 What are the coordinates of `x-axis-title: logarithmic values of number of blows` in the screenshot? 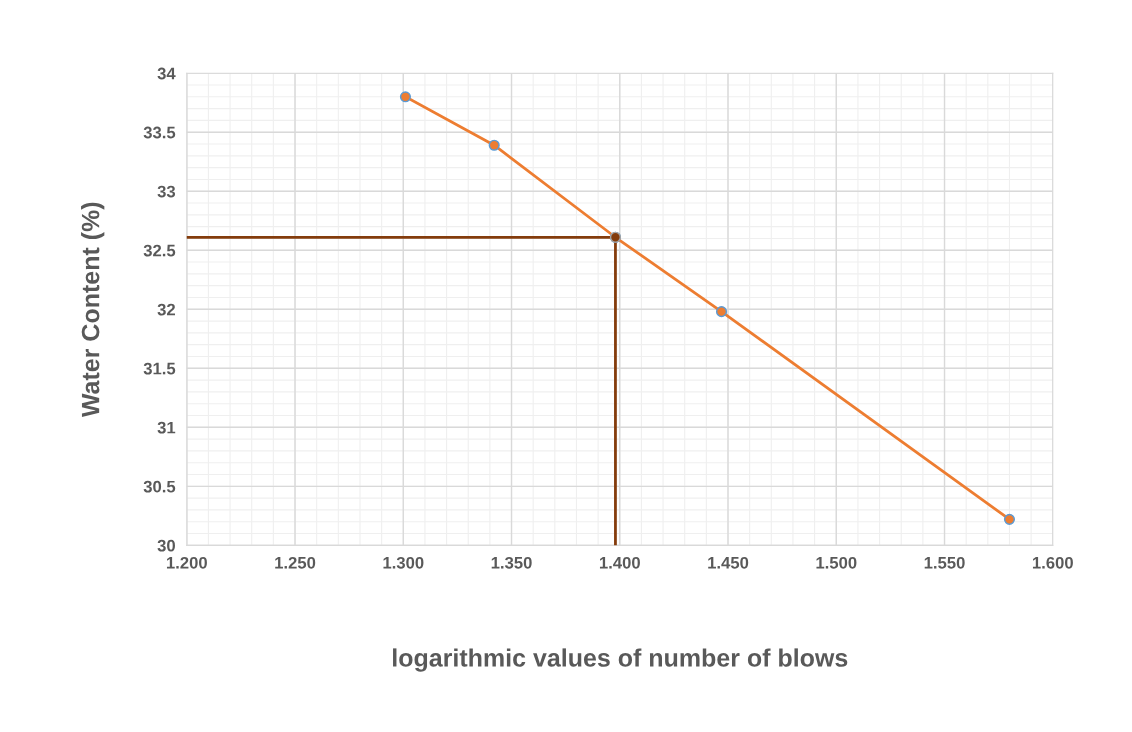 It's located at (620, 660).